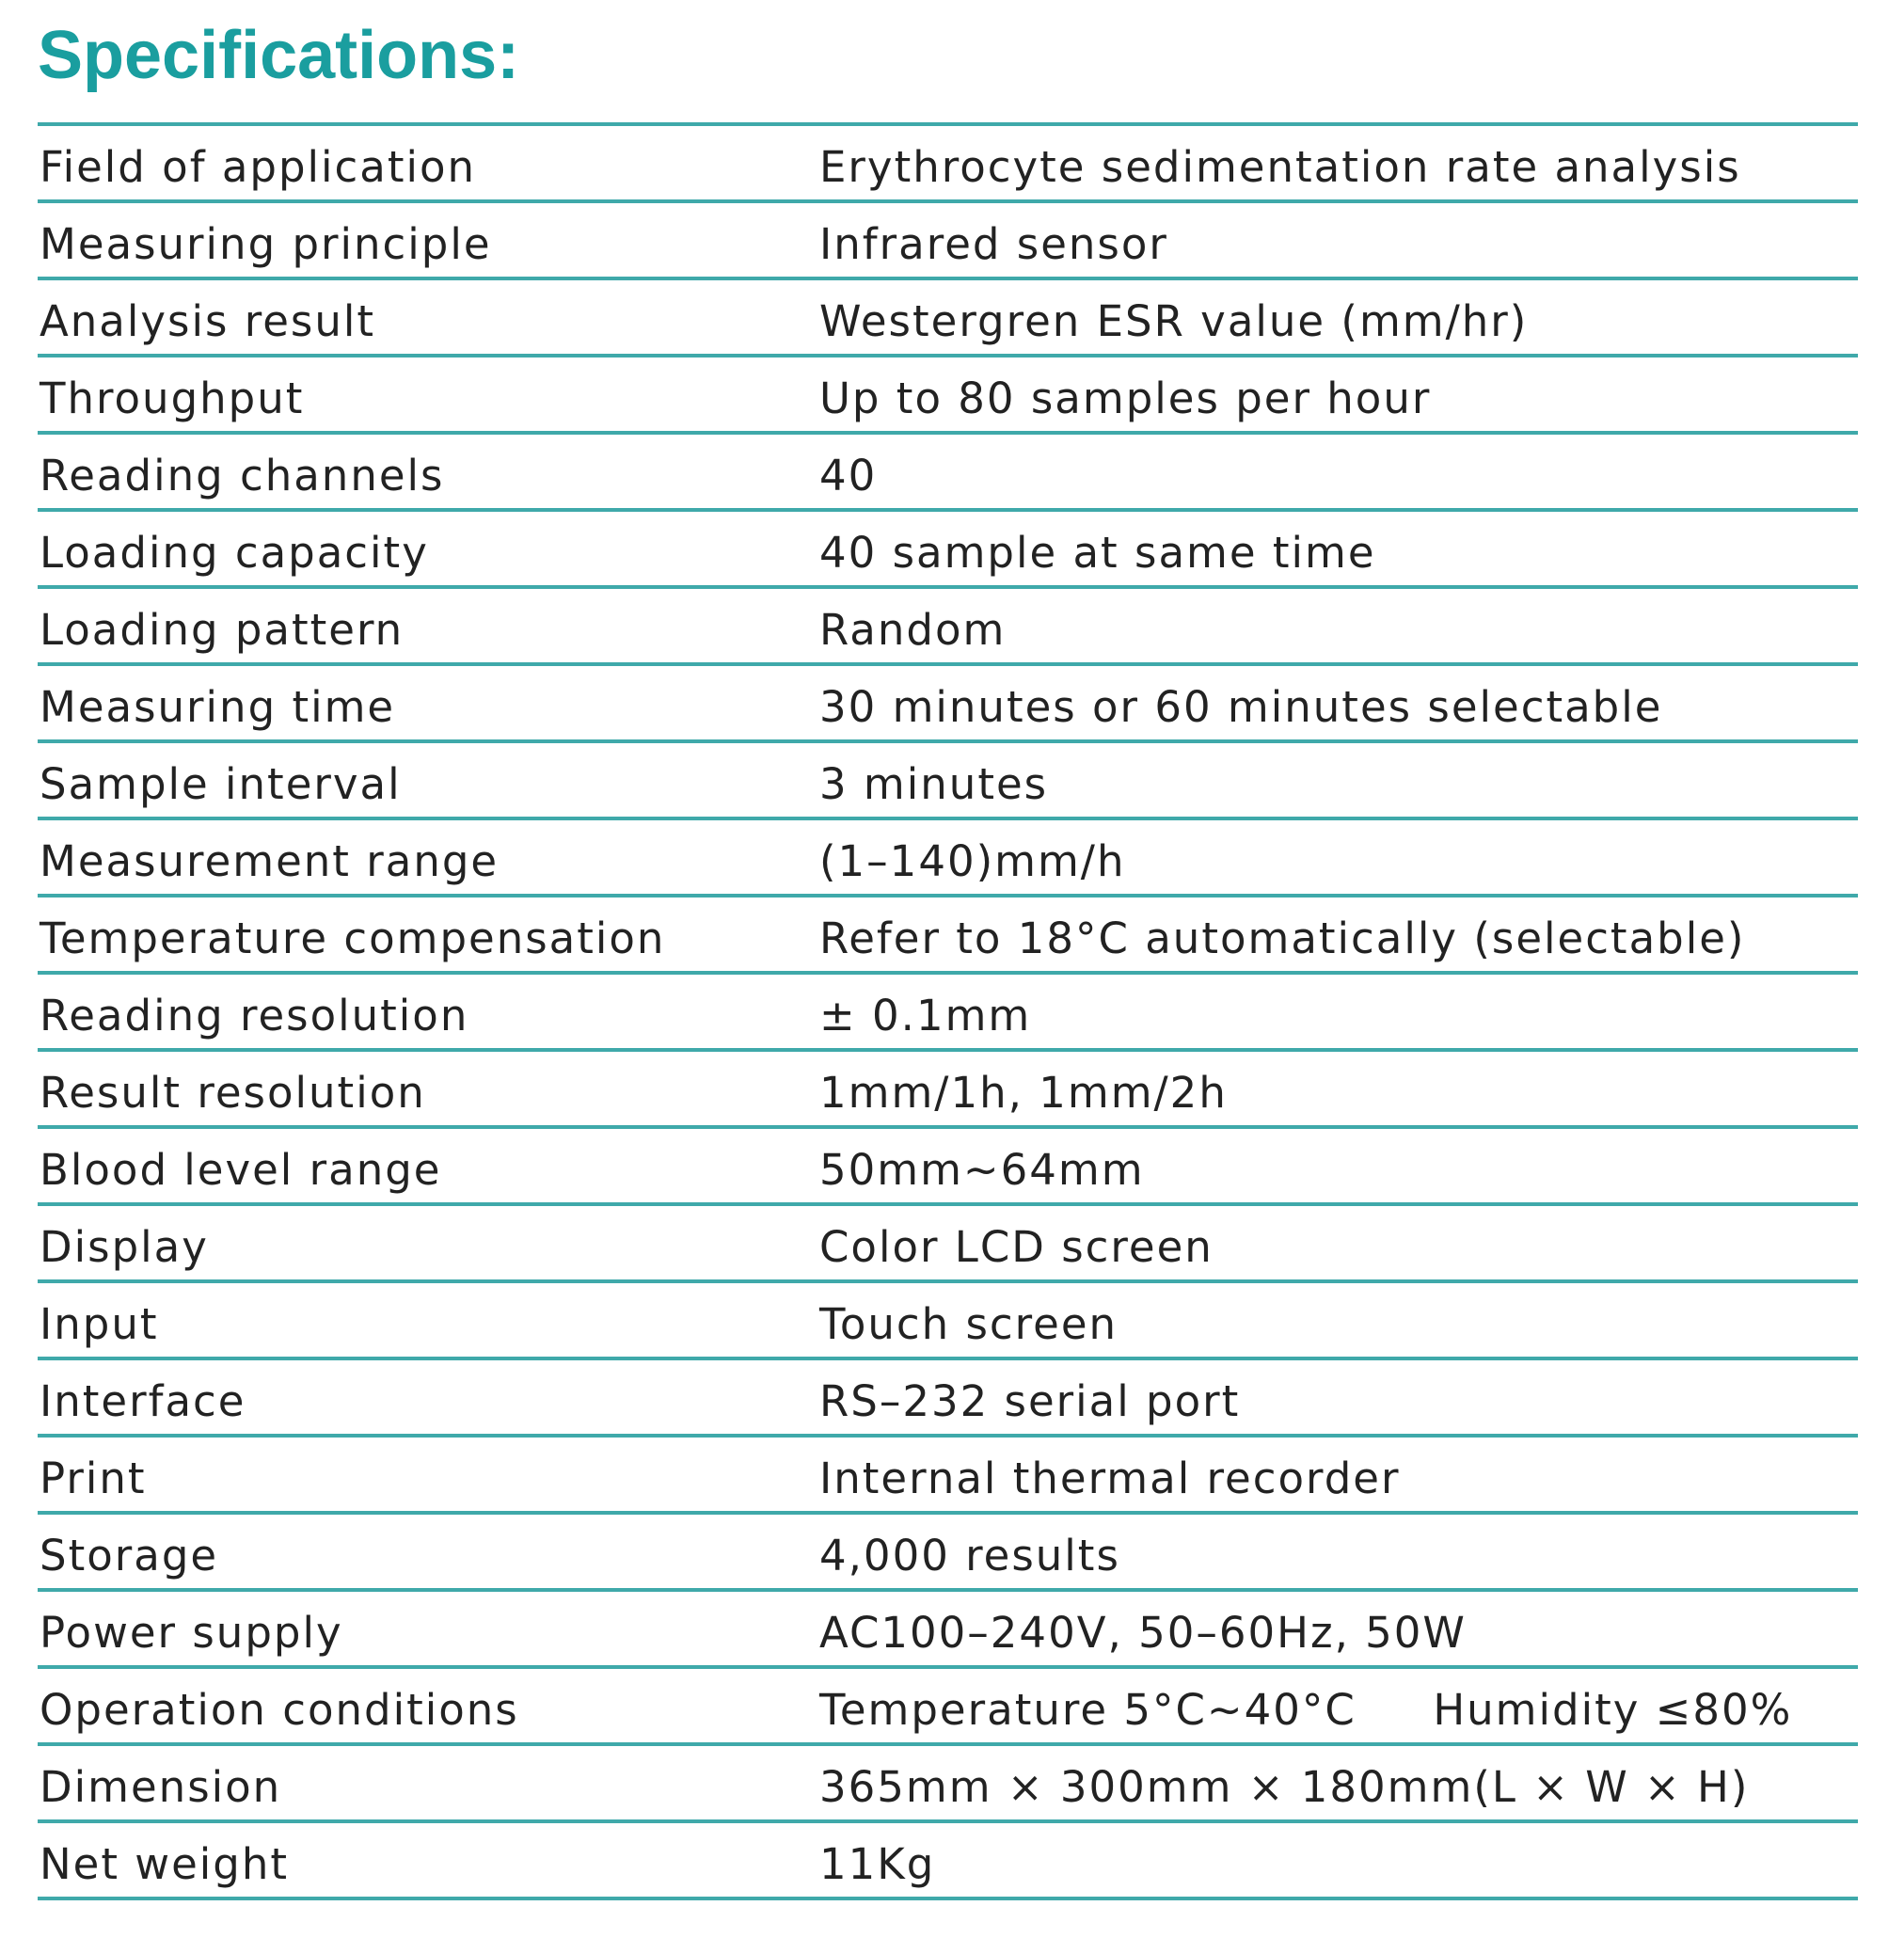 The width and height of the screenshot is (1904, 1938). I want to click on spec-row: Measuring principle Infrared sensor, so click(948, 242).